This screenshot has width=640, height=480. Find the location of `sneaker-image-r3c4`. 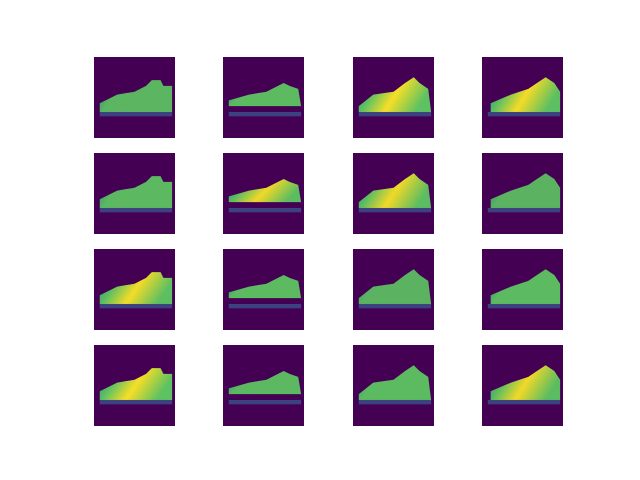

sneaker-image-r3c4 is located at coordinates (522, 289).